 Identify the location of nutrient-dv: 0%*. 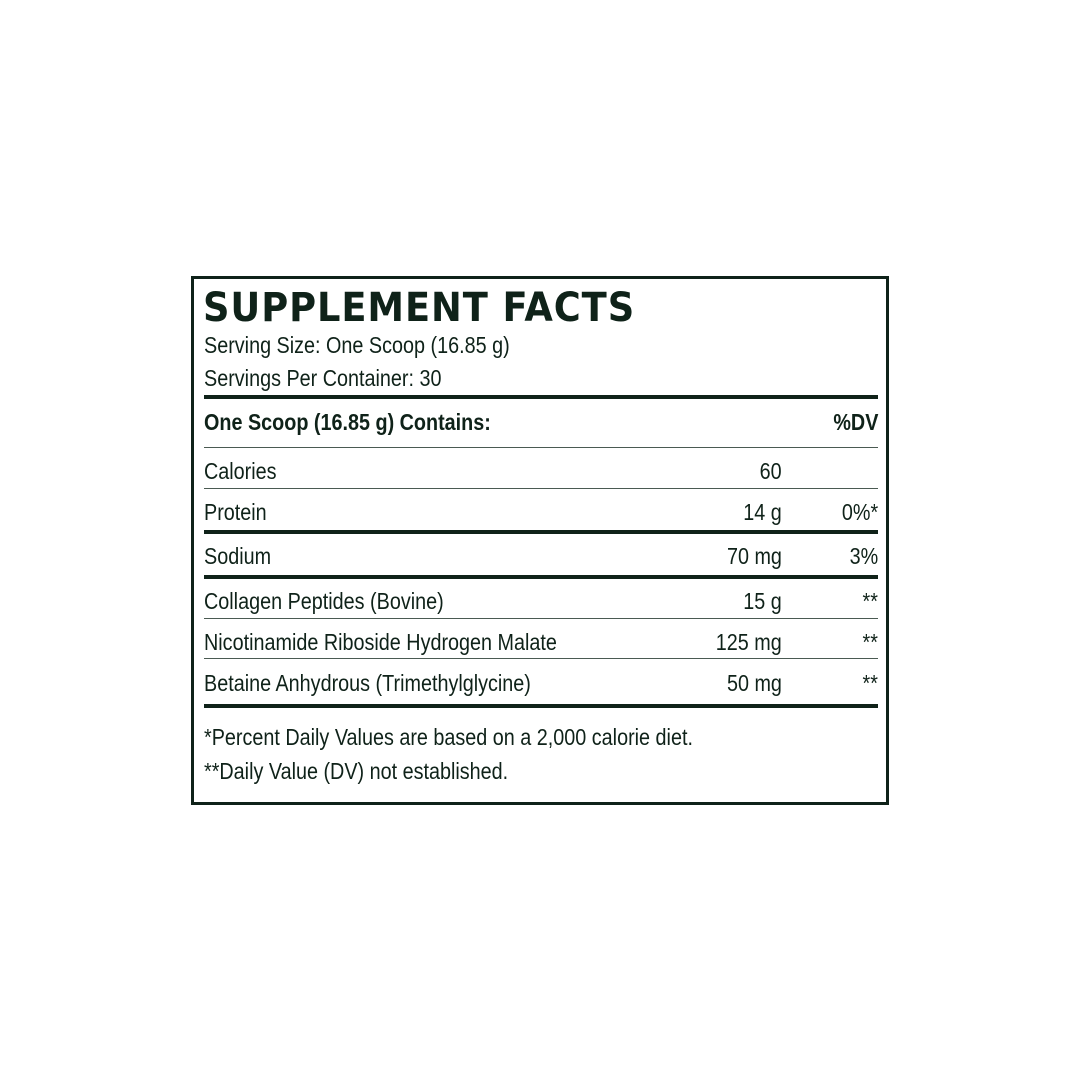
(859, 512).